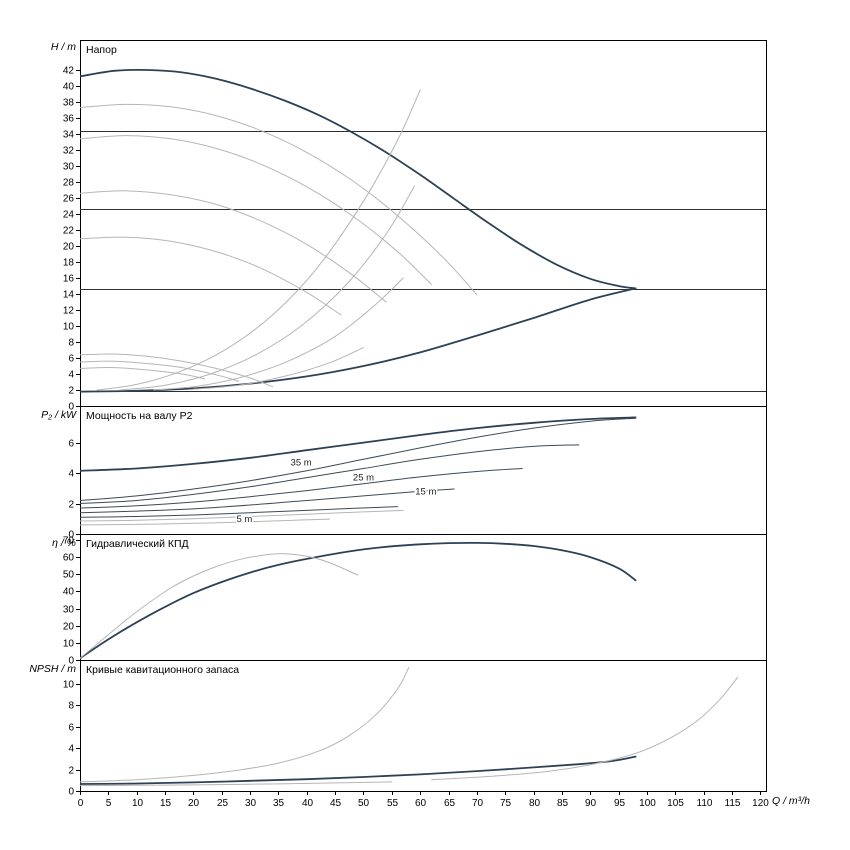 The image size is (850, 850). I want to click on svg-text: 105, so click(675, 803).